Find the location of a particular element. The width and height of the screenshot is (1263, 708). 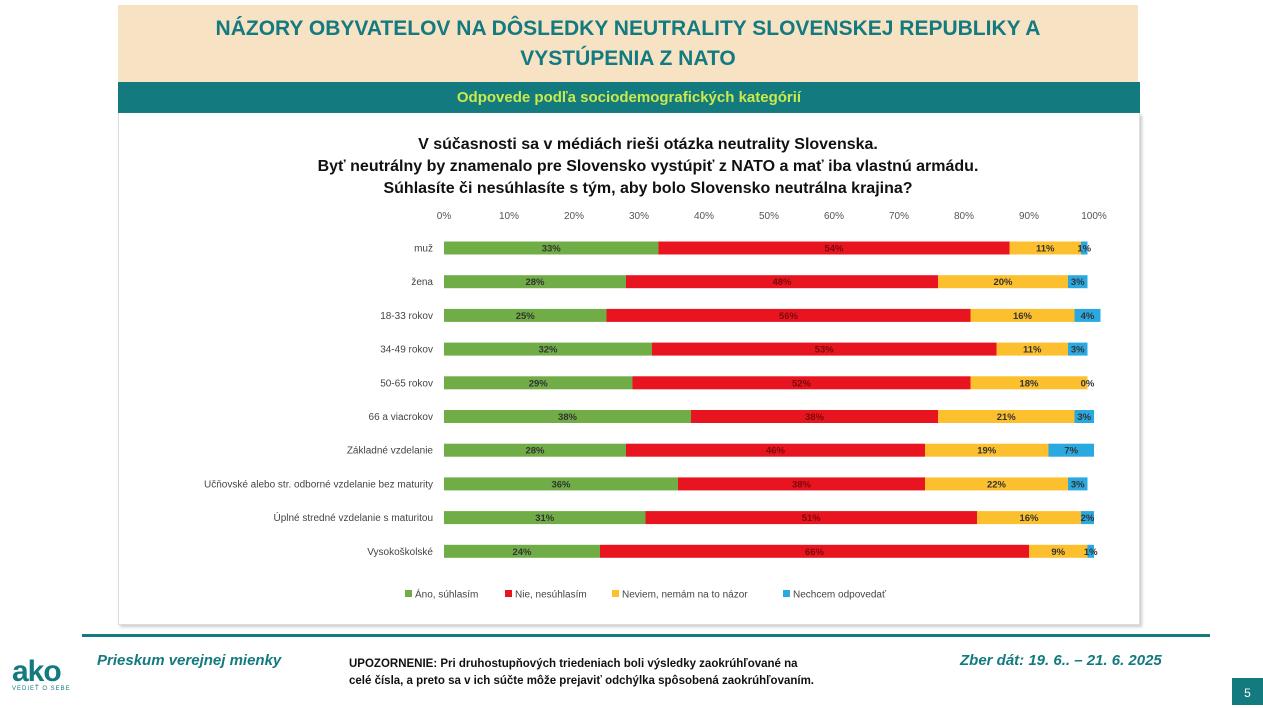

value-label: 24% is located at coordinates (522, 552).